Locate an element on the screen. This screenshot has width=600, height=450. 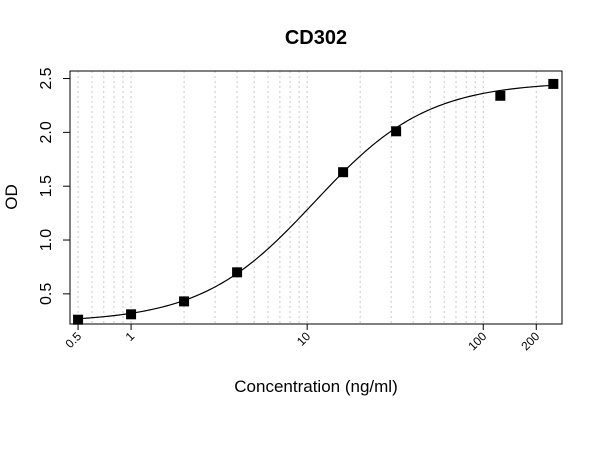
x-axis-label: Concentration (ng/ml) is located at coordinates (315, 386).